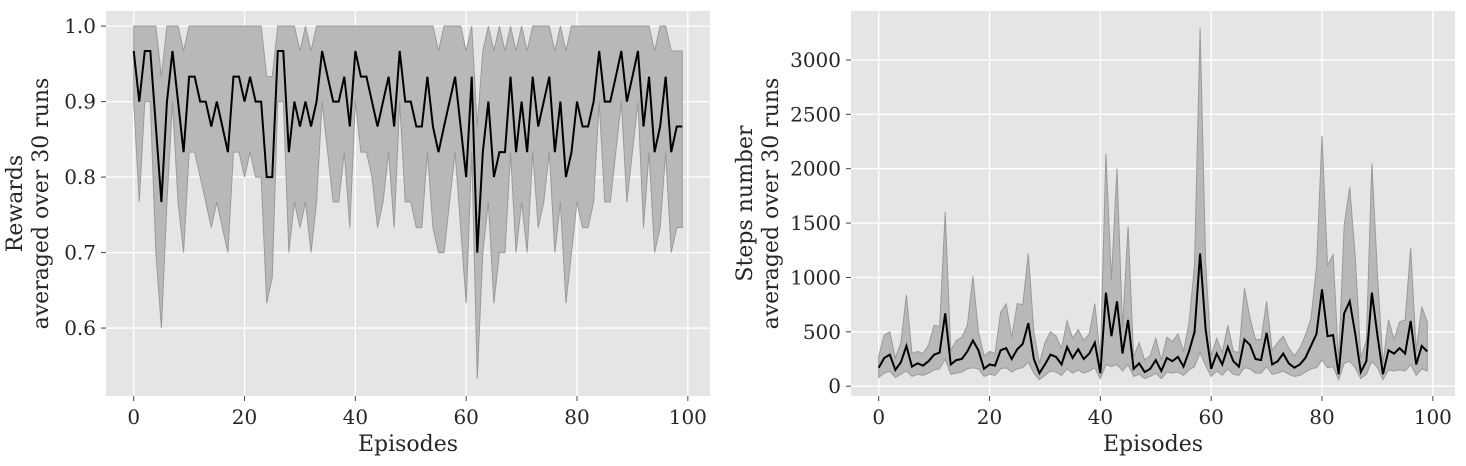 The image size is (1466, 466). I want to click on y-axis-label: Steps number, so click(745, 203).